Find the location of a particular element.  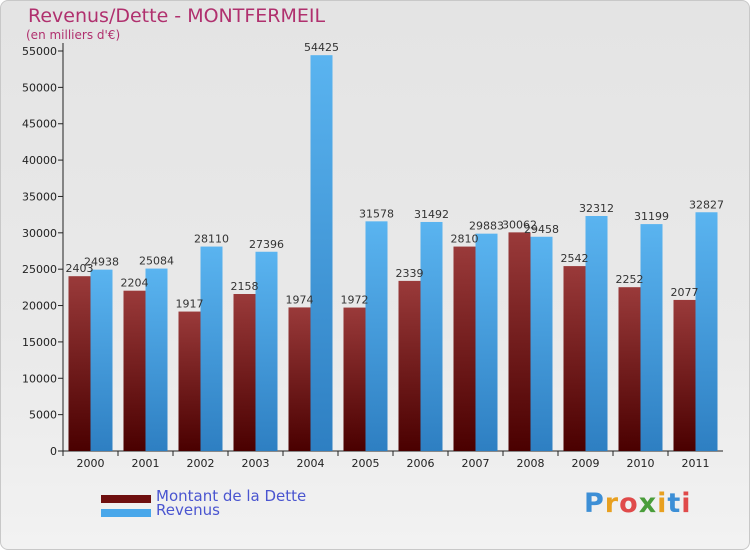

y-tick-label: 10000 is located at coordinates (39, 378).